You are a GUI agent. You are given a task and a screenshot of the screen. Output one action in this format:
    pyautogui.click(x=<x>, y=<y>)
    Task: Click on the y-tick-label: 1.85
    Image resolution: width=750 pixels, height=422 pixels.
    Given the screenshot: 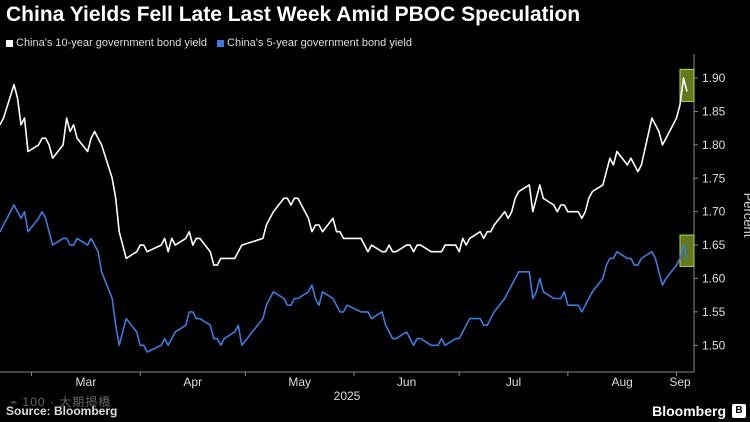 What is the action you would take?
    pyautogui.click(x=714, y=111)
    